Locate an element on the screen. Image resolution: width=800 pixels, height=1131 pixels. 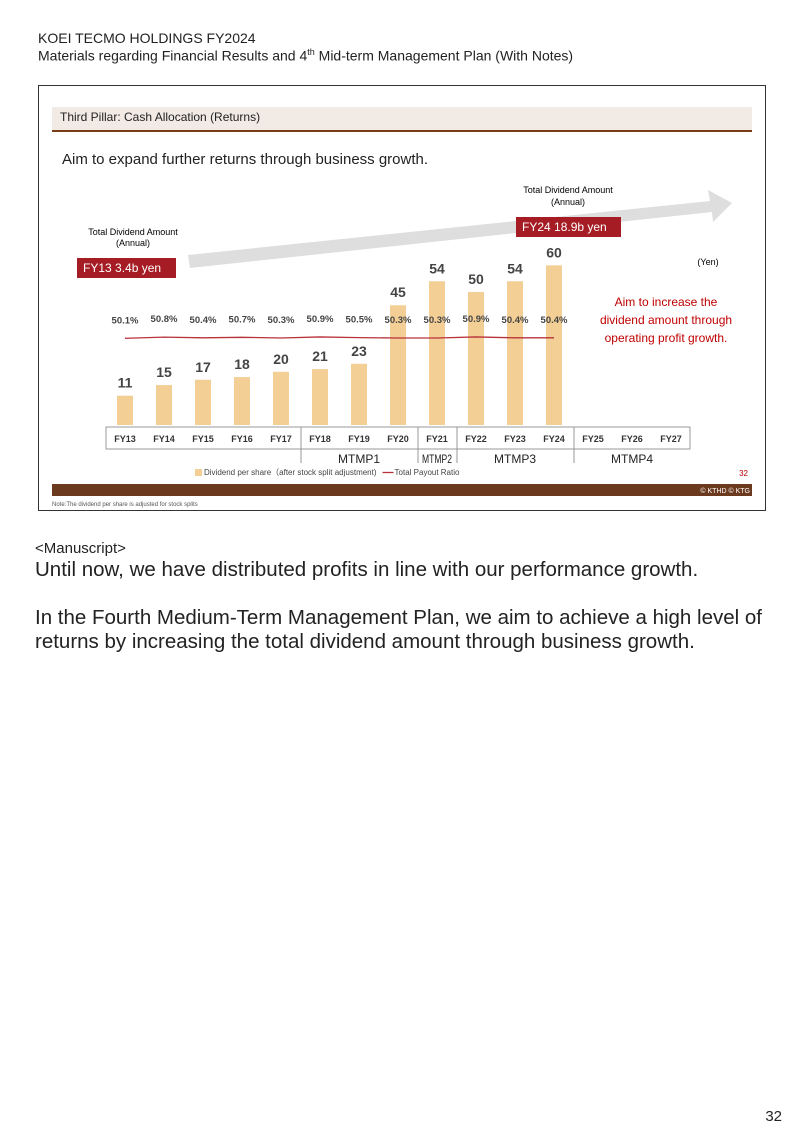
section-title: Third Pillar: Cash Allocation (Returns) is located at coordinates (160, 117).